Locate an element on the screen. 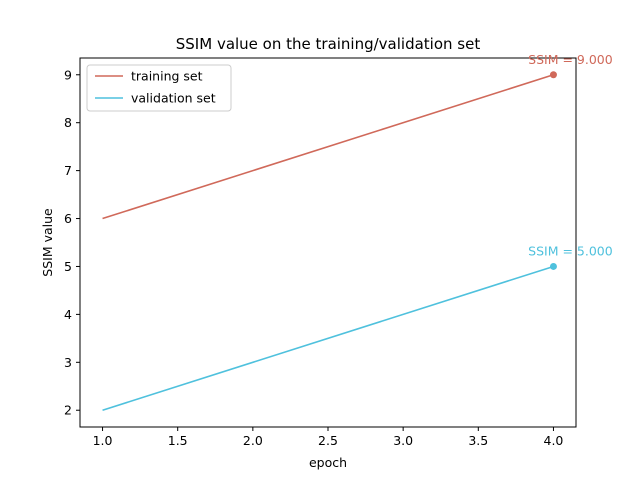  y-axis: 2 3 4 5 6 7 8 9 is located at coordinates (72, 242).